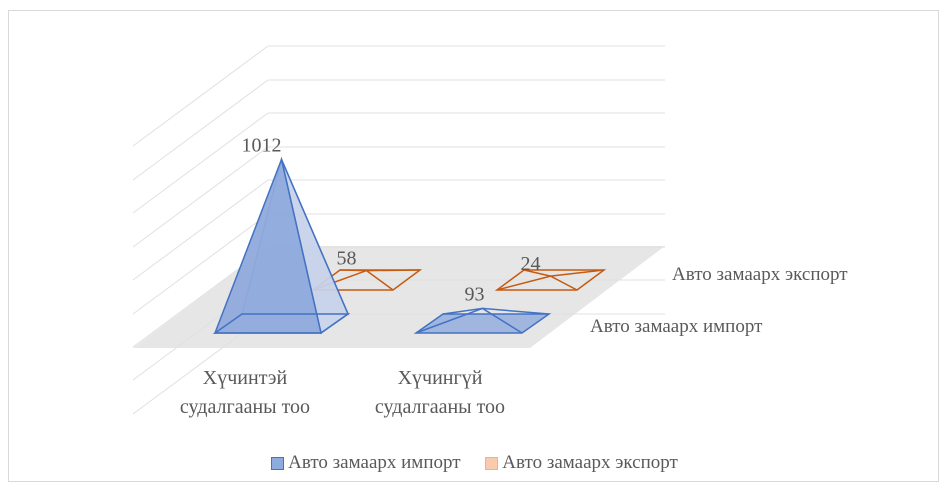 Image resolution: width=949 pixels, height=488 pixels. What do you see at coordinates (590, 462) in the screenshot?
I see `legend-label-export: Авто замаарх экспорт` at bounding box center [590, 462].